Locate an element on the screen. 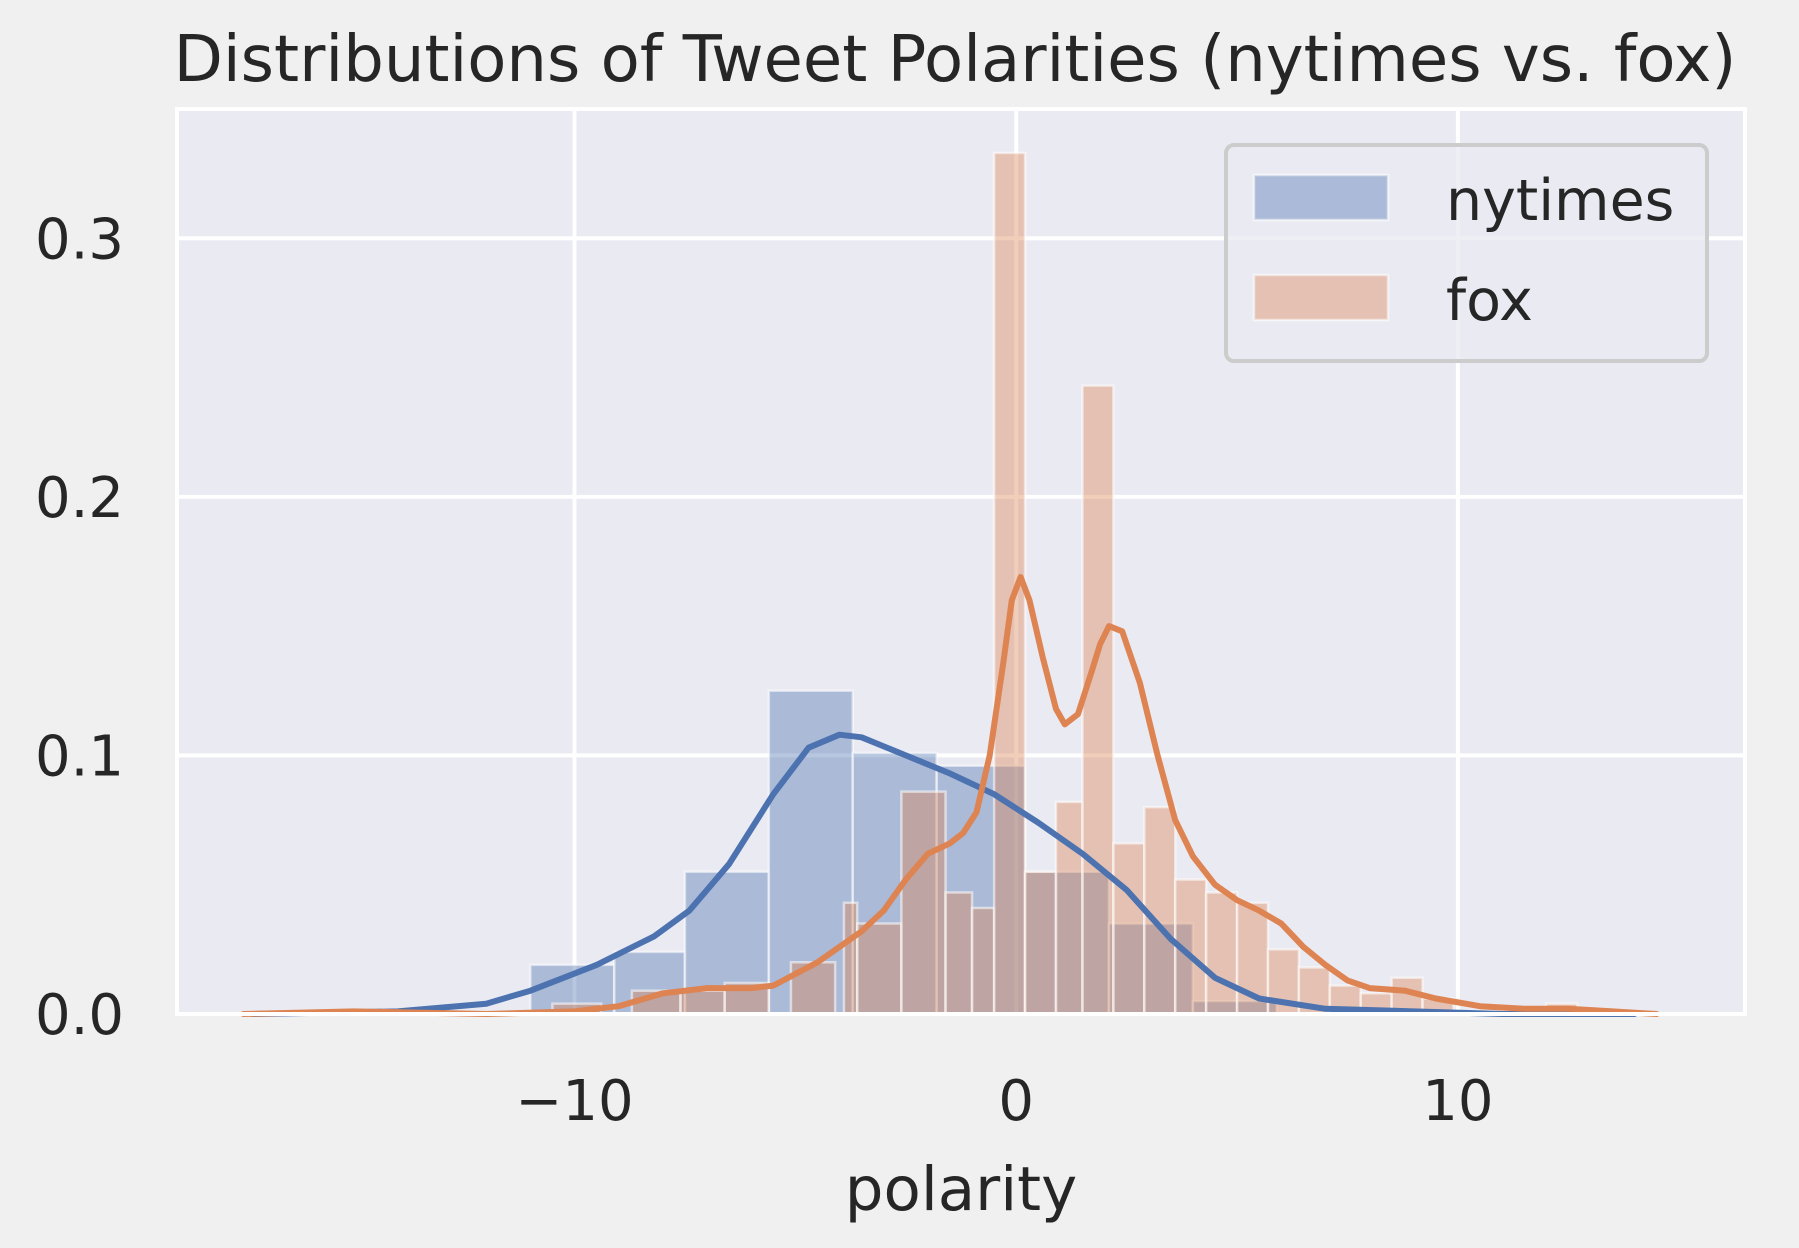 Image resolution: width=1799 pixels, height=1248 pixels. legend-box is located at coordinates (1466, 253).